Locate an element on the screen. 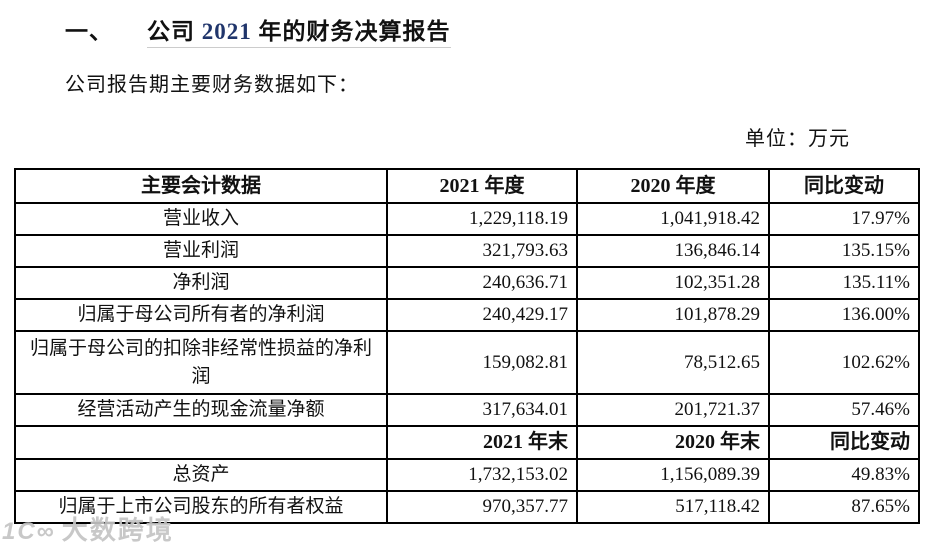  heading-year: 2021 is located at coordinates (226, 31).